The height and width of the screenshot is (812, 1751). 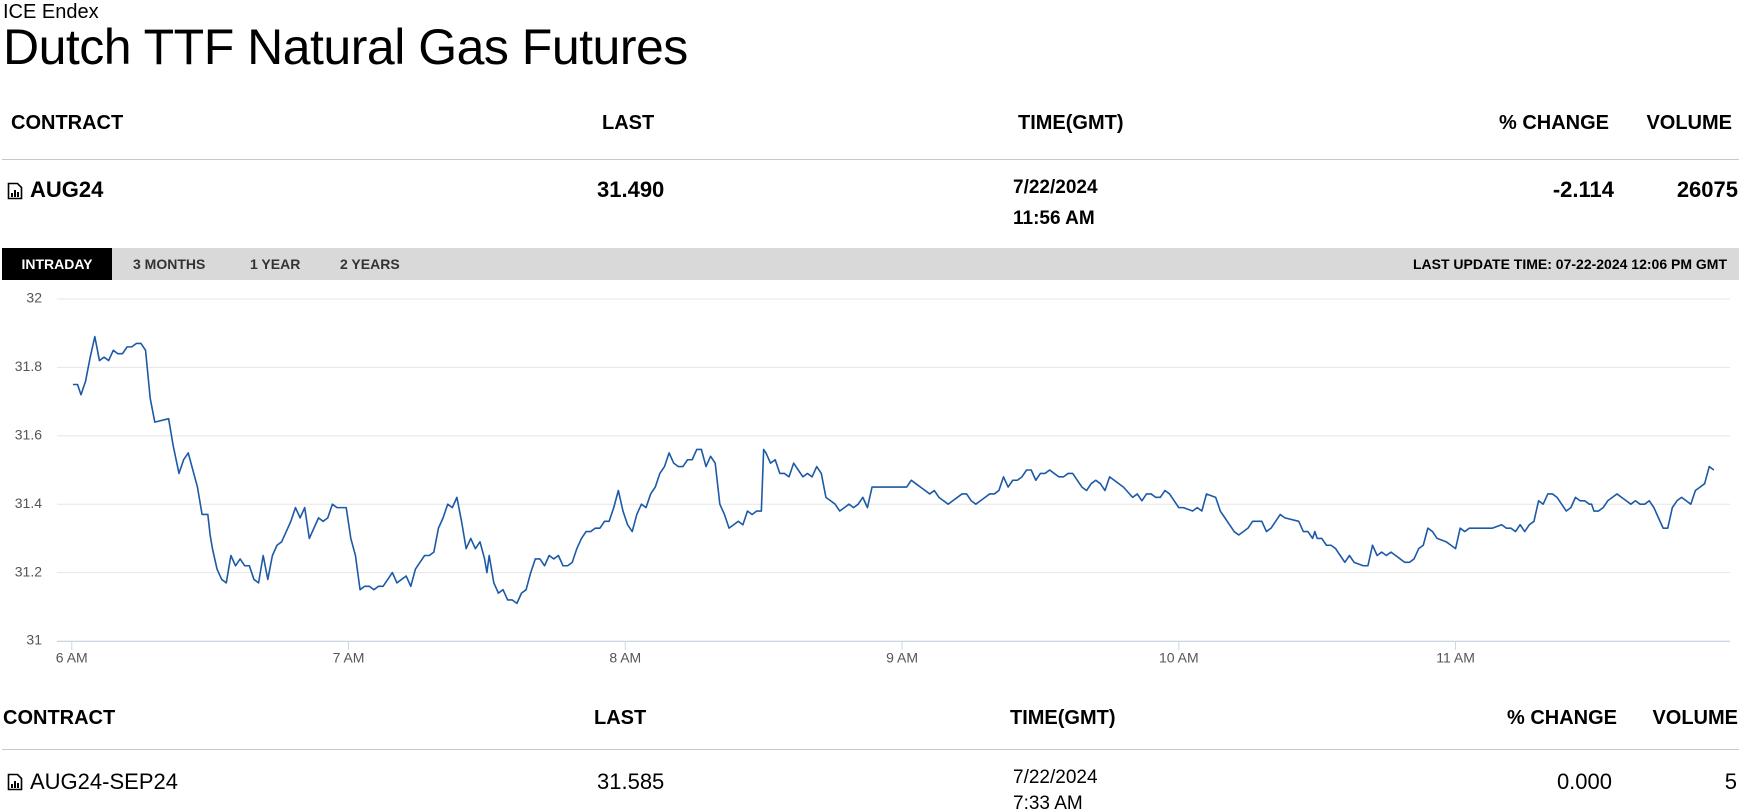 I want to click on last-price: 31.585, so click(x=631, y=781).